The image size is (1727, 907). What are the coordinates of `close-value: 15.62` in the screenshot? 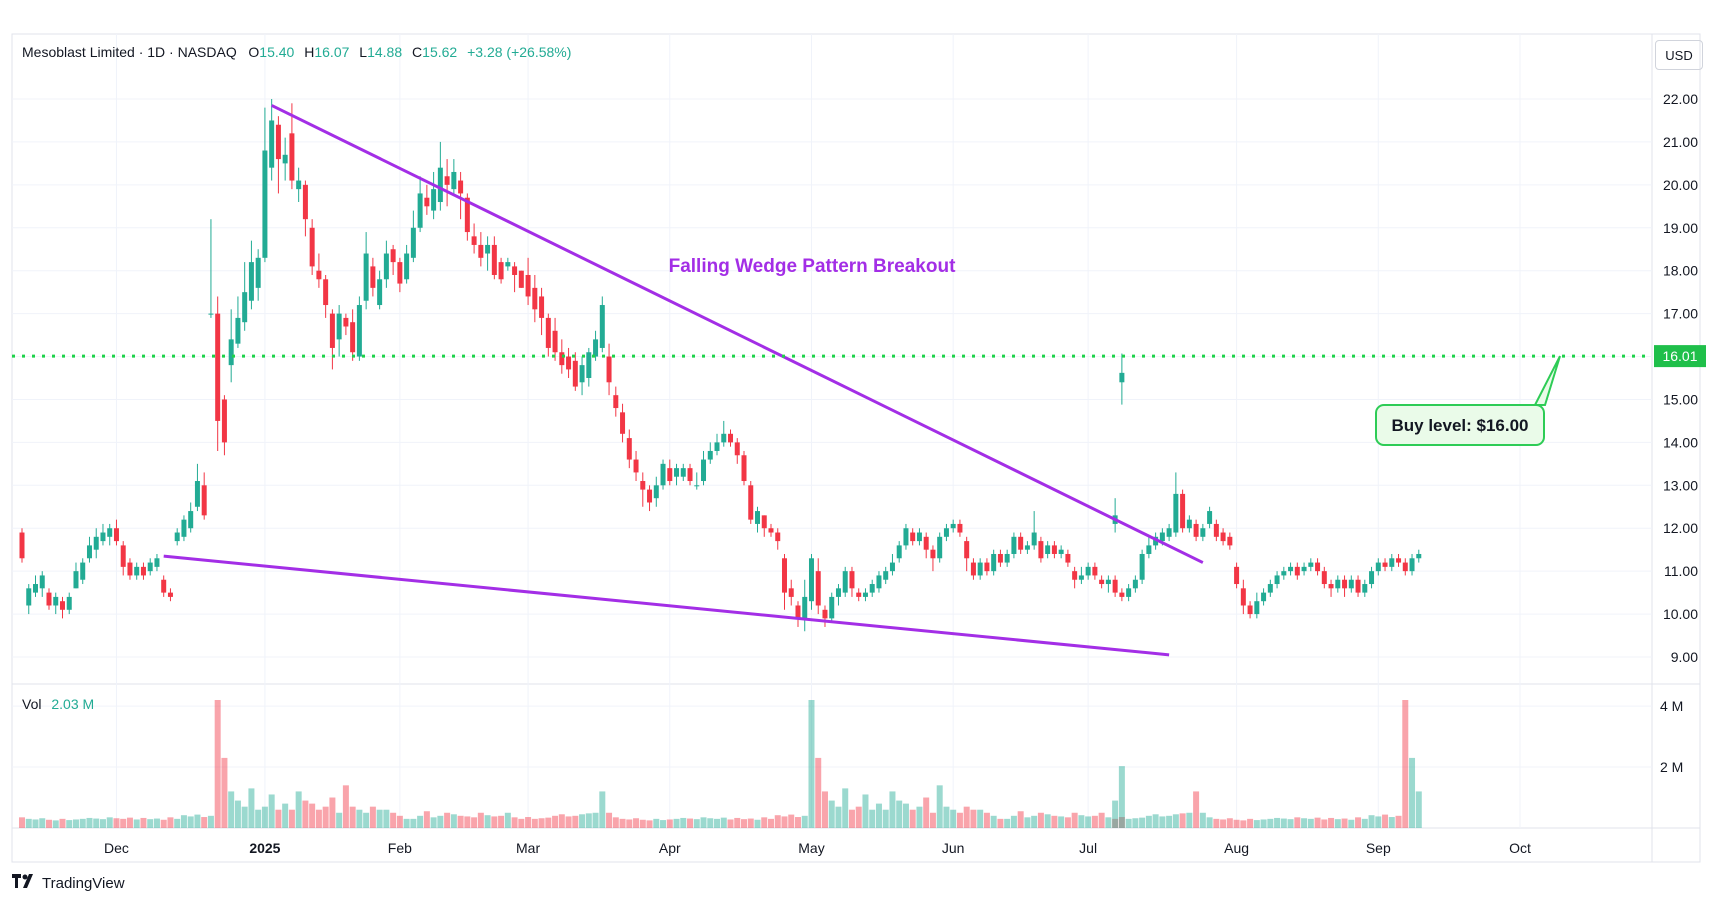 It's located at (440, 52).